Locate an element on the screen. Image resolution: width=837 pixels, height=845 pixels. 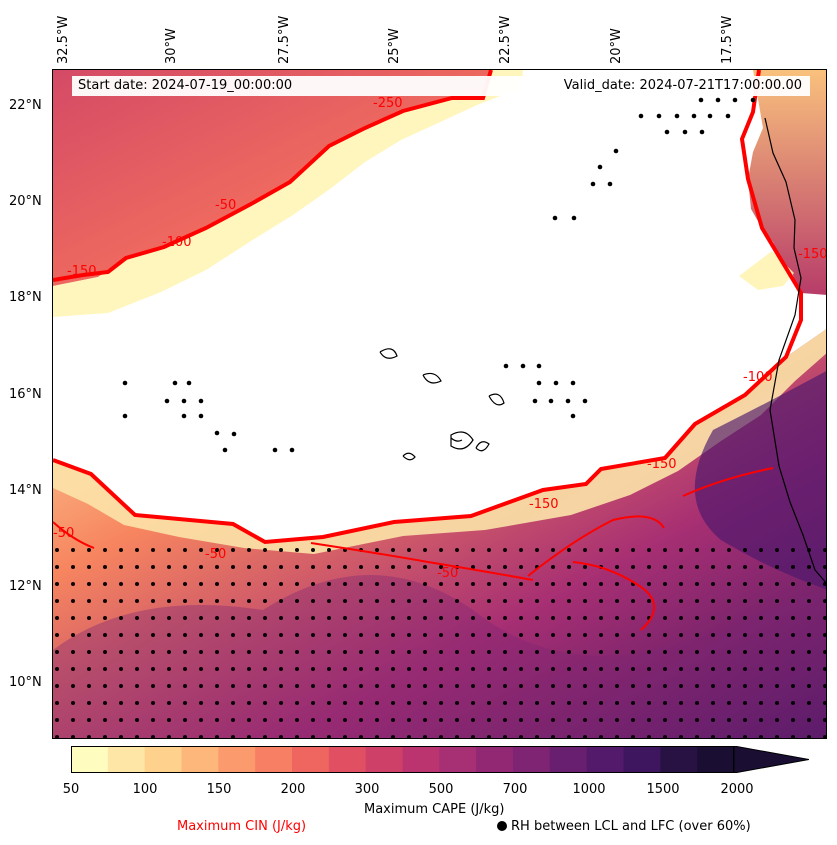
rh-dot-icon is located at coordinates (502, 826).